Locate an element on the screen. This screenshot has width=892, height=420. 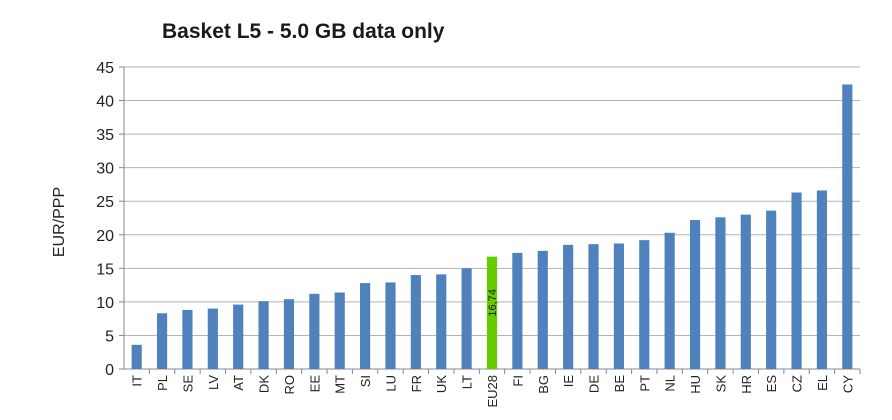
x-tick-label: NL is located at coordinates (670, 383).